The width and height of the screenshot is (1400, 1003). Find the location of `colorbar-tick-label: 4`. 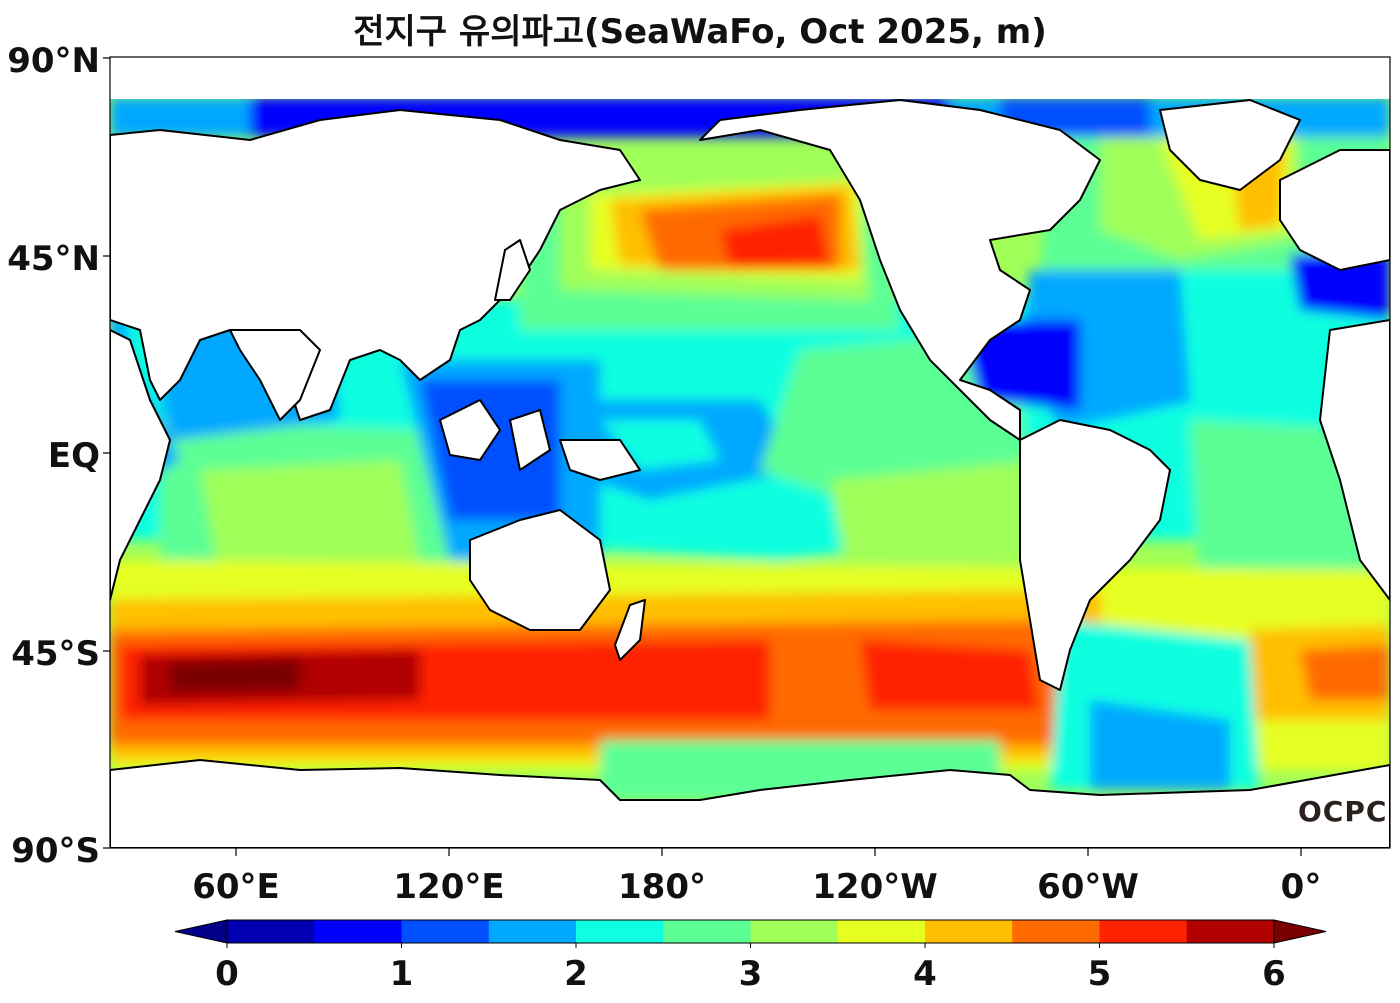

colorbar-tick-label: 4 is located at coordinates (925, 974).